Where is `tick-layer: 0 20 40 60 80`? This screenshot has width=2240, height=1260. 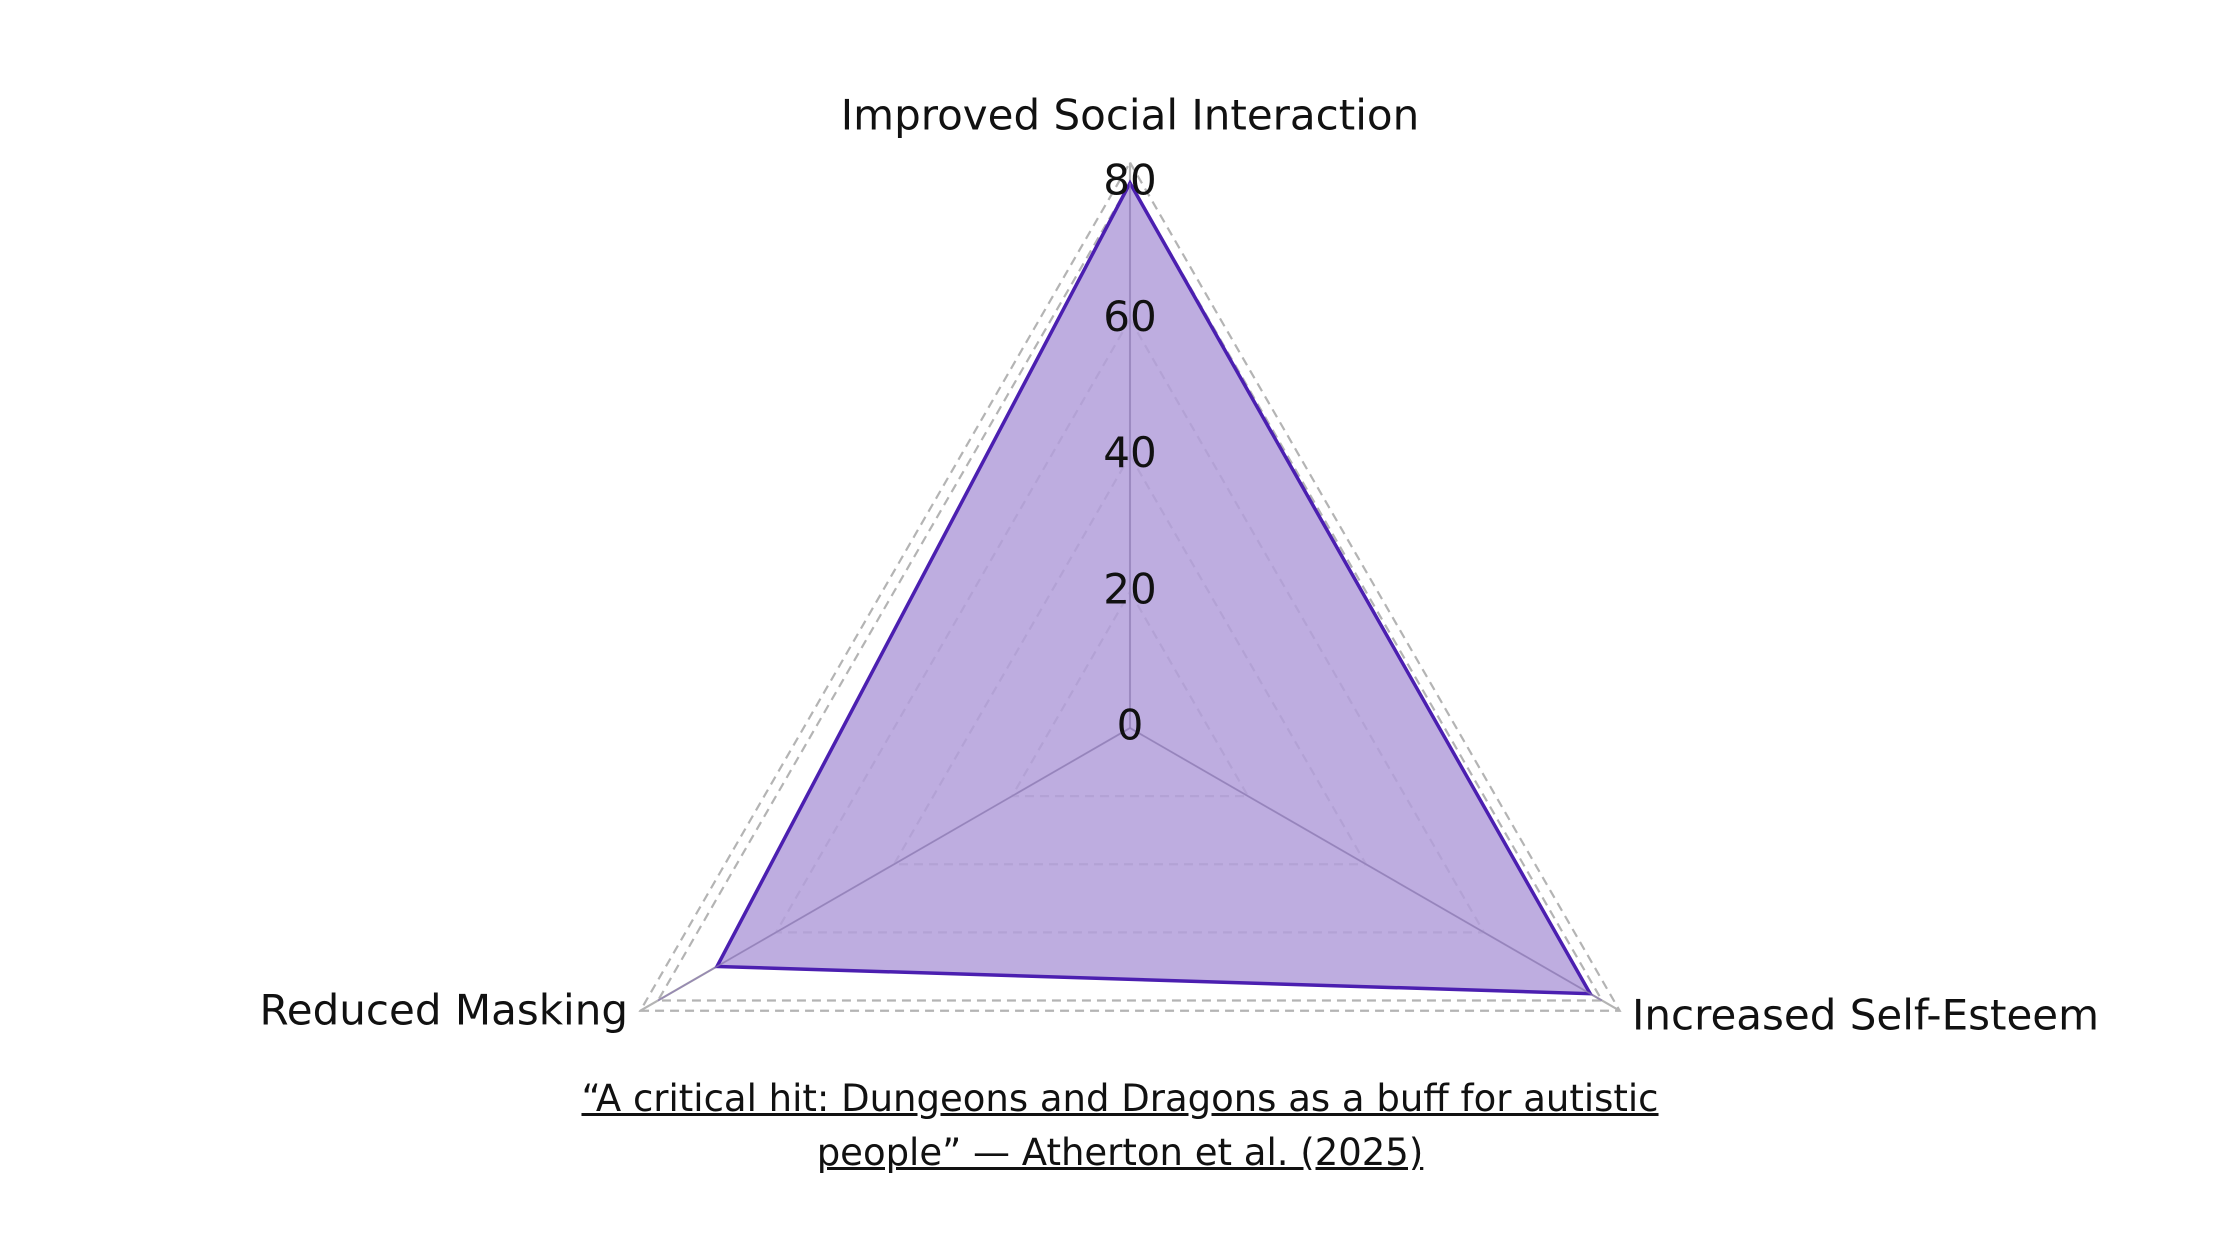 tick-layer: 0 20 40 60 80 is located at coordinates (1129, 453).